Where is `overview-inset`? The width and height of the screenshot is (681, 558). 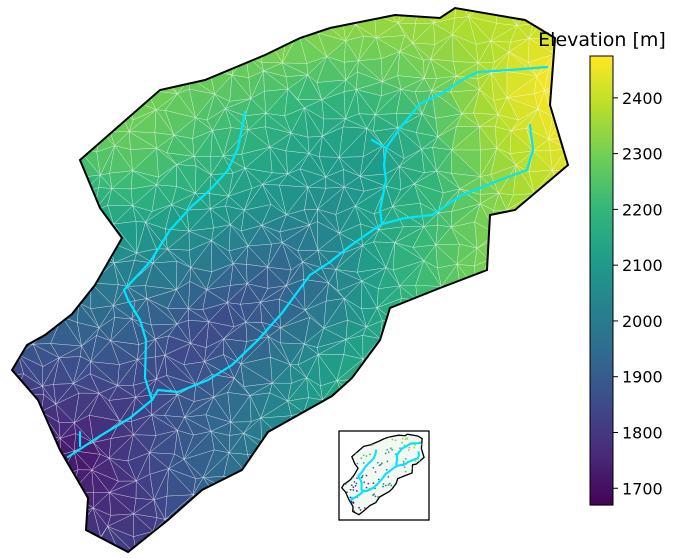
overview-inset is located at coordinates (384, 475).